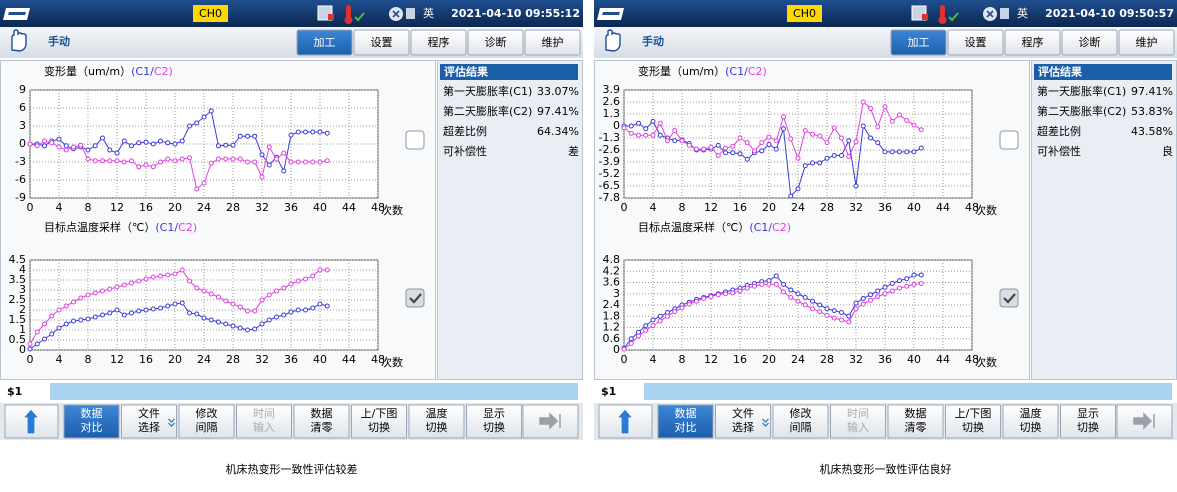 The height and width of the screenshot is (492, 1177). What do you see at coordinates (608, 391) in the screenshot?
I see `program: $1` at bounding box center [608, 391].